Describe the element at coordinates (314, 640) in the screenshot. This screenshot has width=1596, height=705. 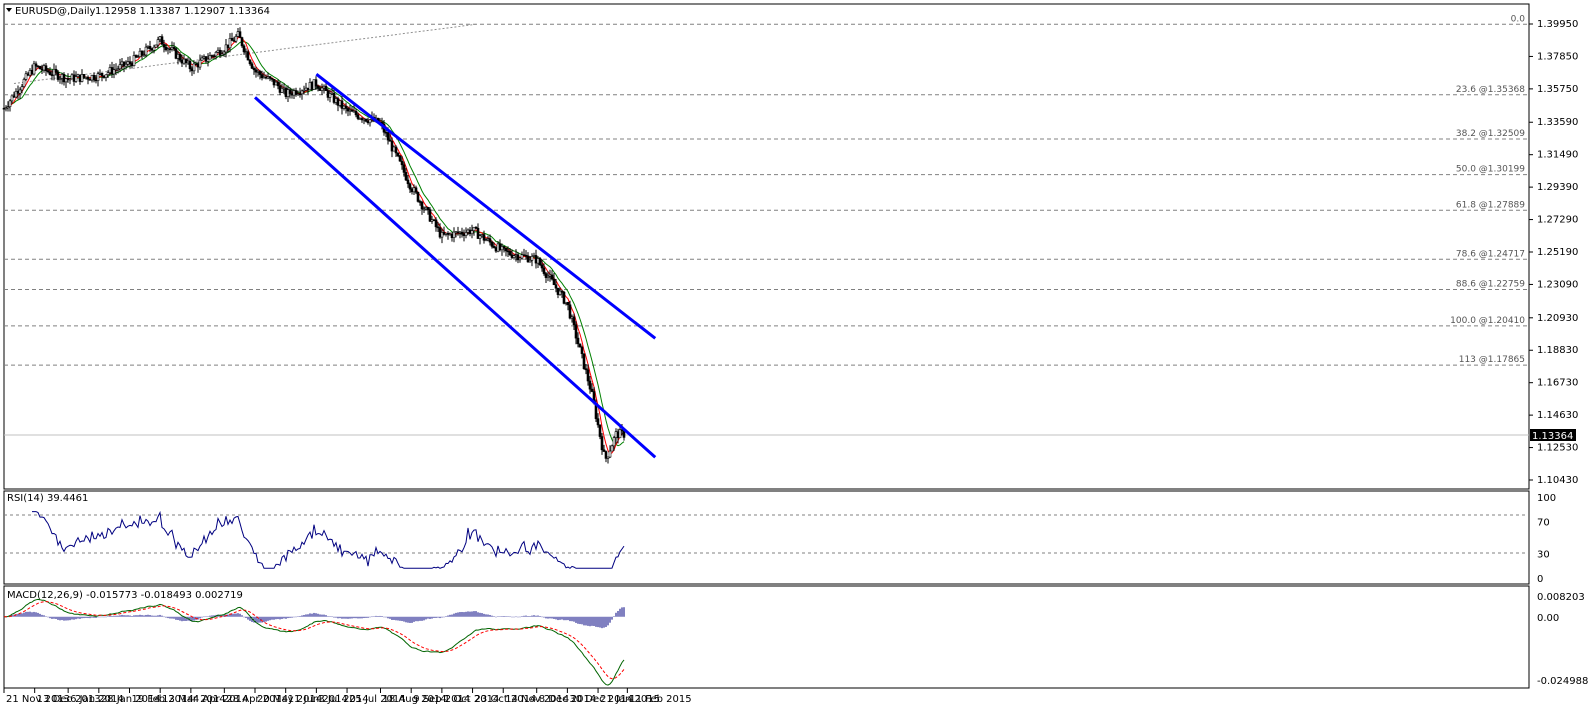
I see `macd-signal-line` at that location.